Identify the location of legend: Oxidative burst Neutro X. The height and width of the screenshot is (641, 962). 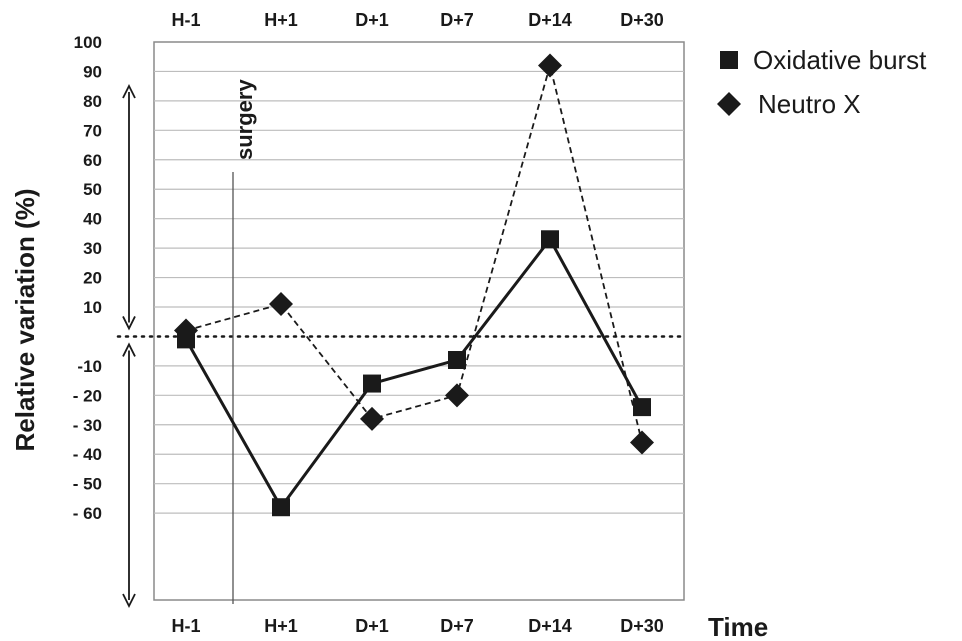
(822, 82).